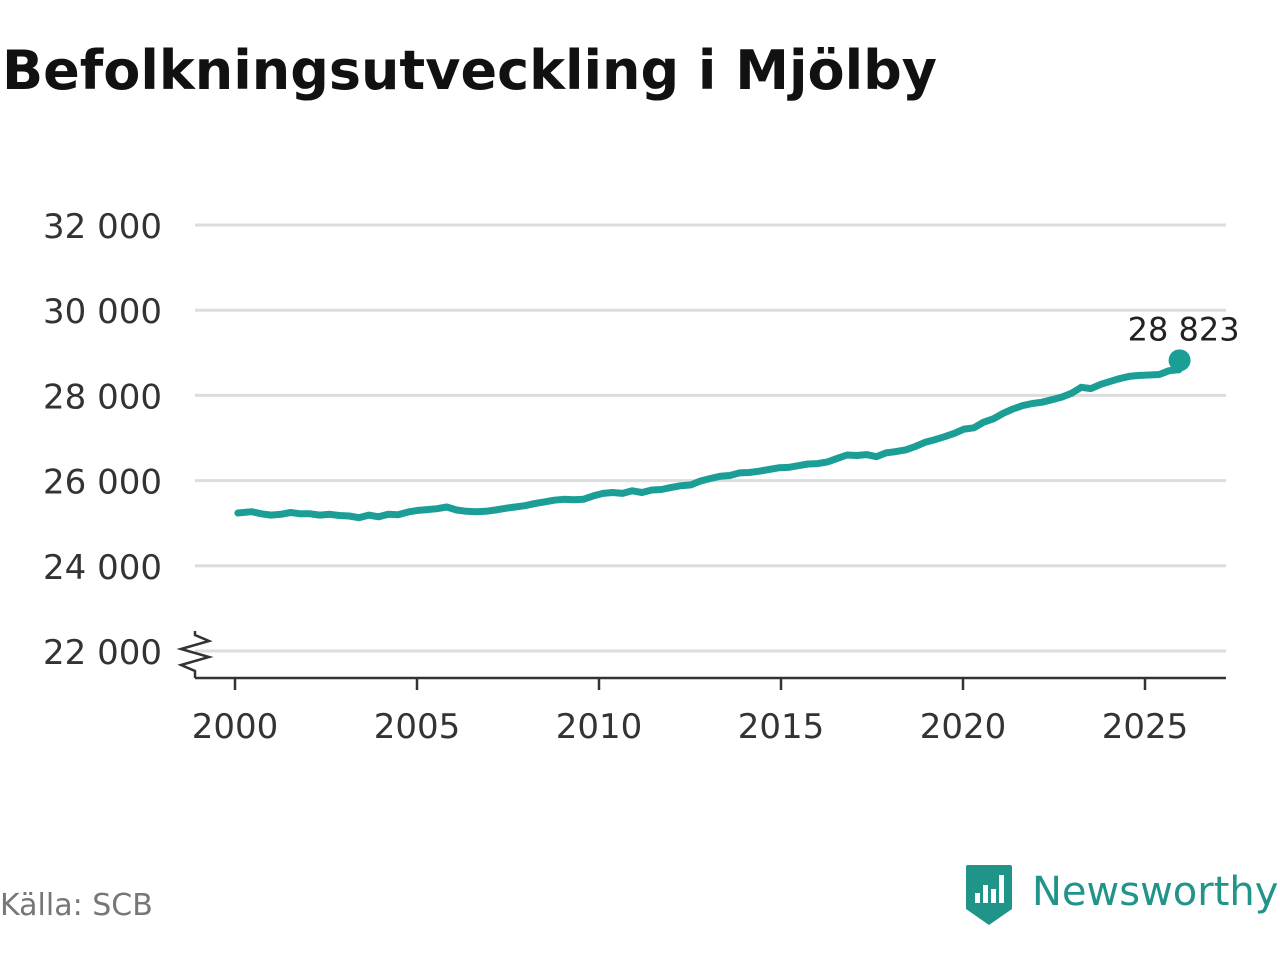  I want to click on chart-title: Befolkningsutveckling i Mjölby, so click(469, 70).